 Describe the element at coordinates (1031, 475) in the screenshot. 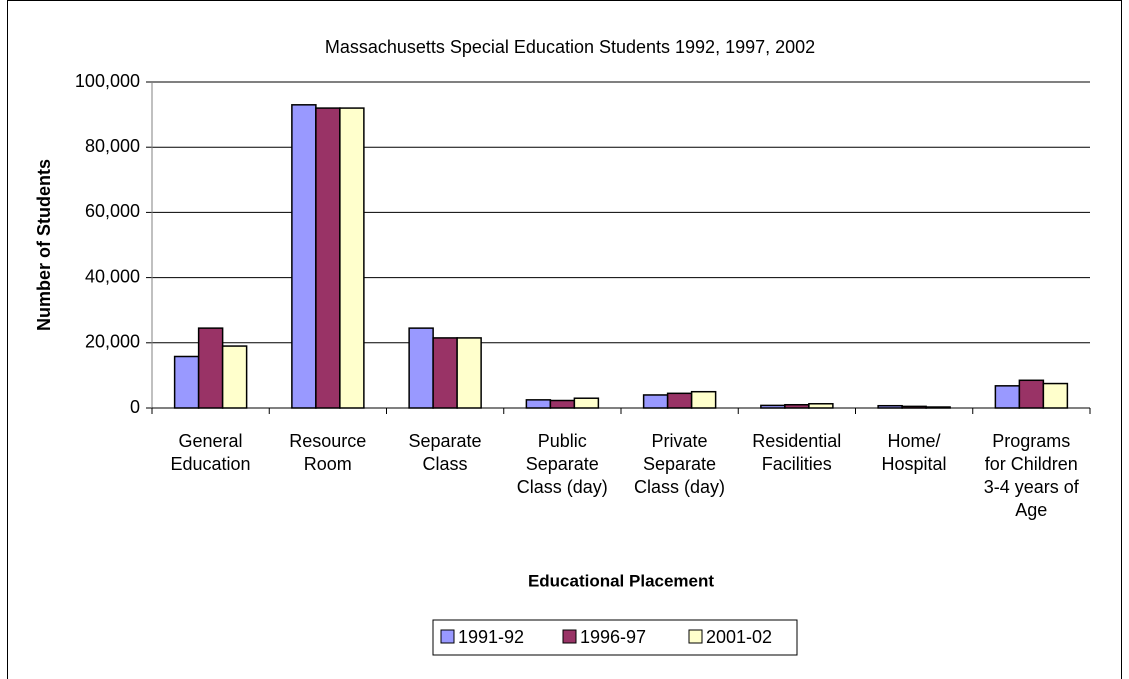

I see `x-tick-label: Programs for Children 3-4 years of Age` at that location.